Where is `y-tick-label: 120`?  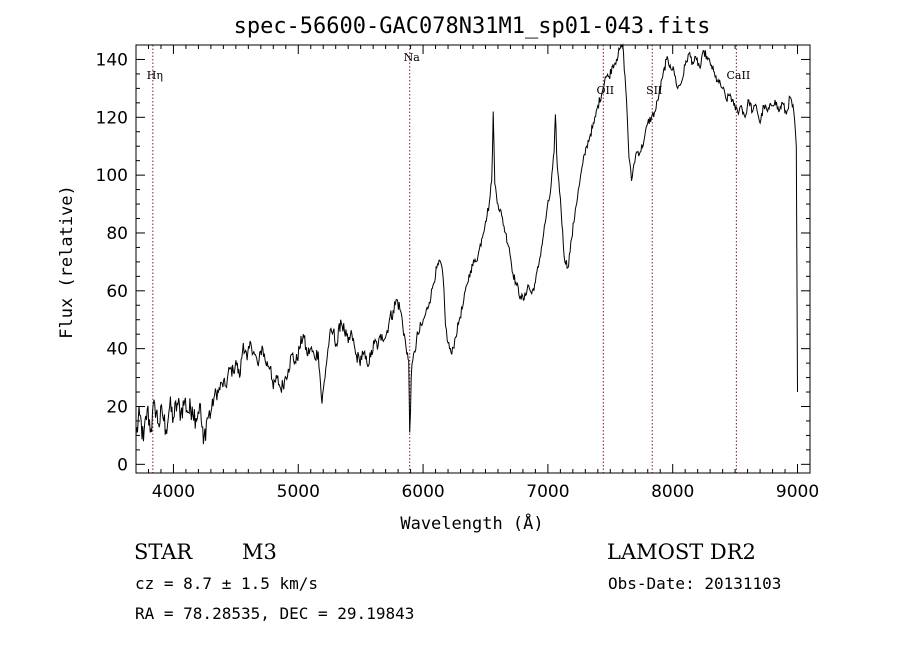 y-tick-label: 120 is located at coordinates (112, 118).